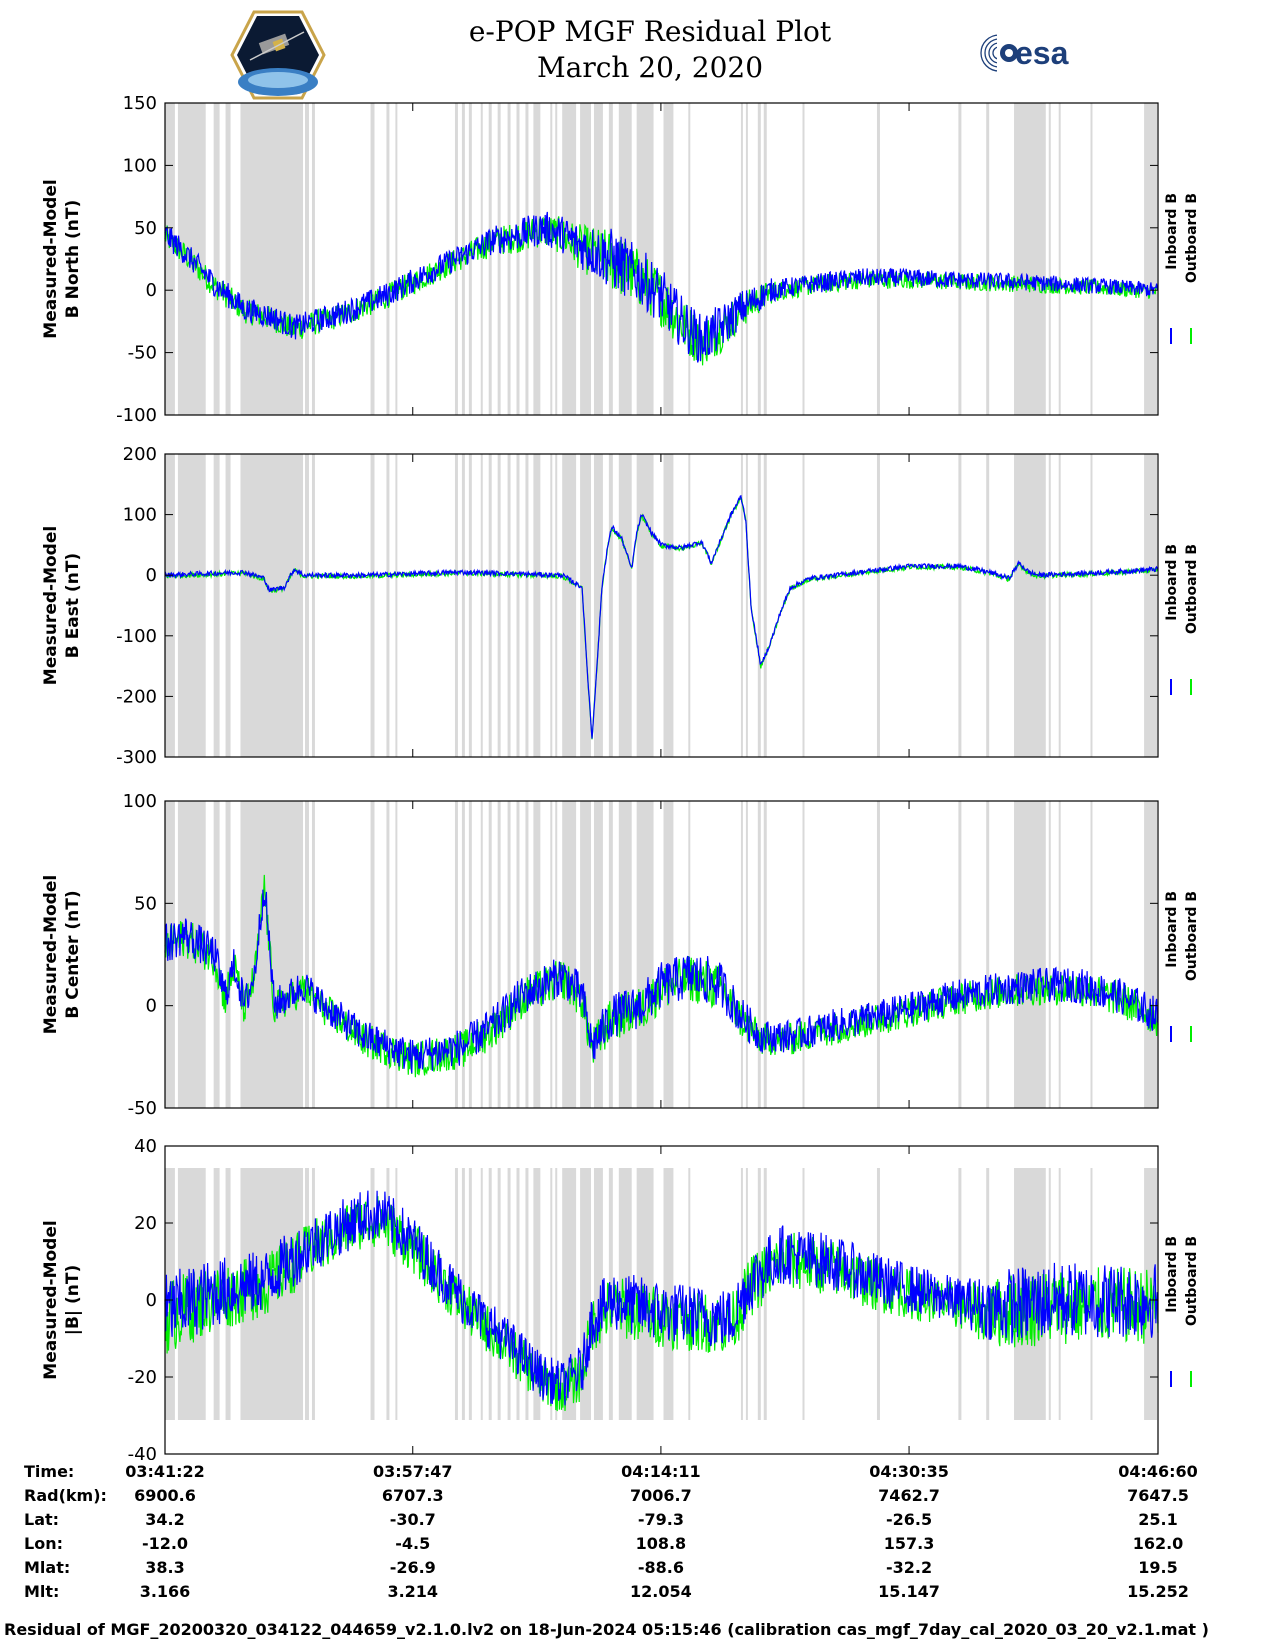 This screenshot has width=1275, height=1650. Describe the element at coordinates (49, 1471) in the screenshot. I see `ephemeris-row-label: Time:` at that location.